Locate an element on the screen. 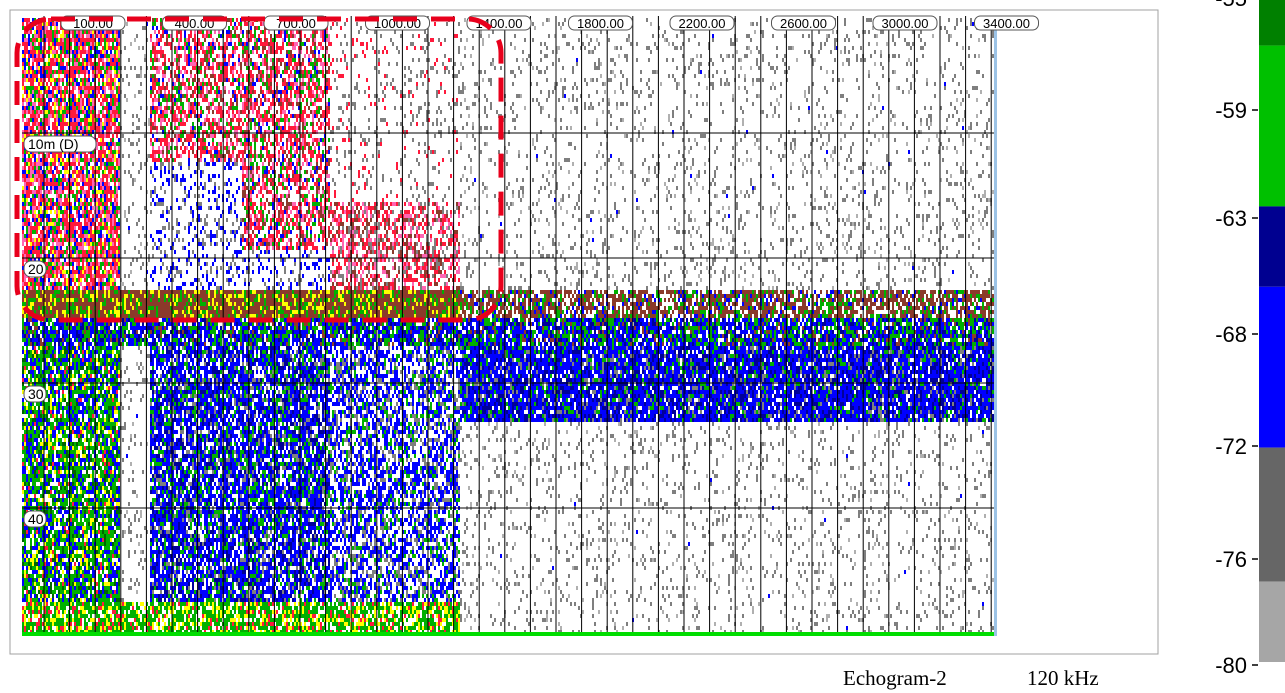 Image resolution: width=1285 pixels, height=693 pixels. depth-tick-label: 40 is located at coordinates (36, 519).